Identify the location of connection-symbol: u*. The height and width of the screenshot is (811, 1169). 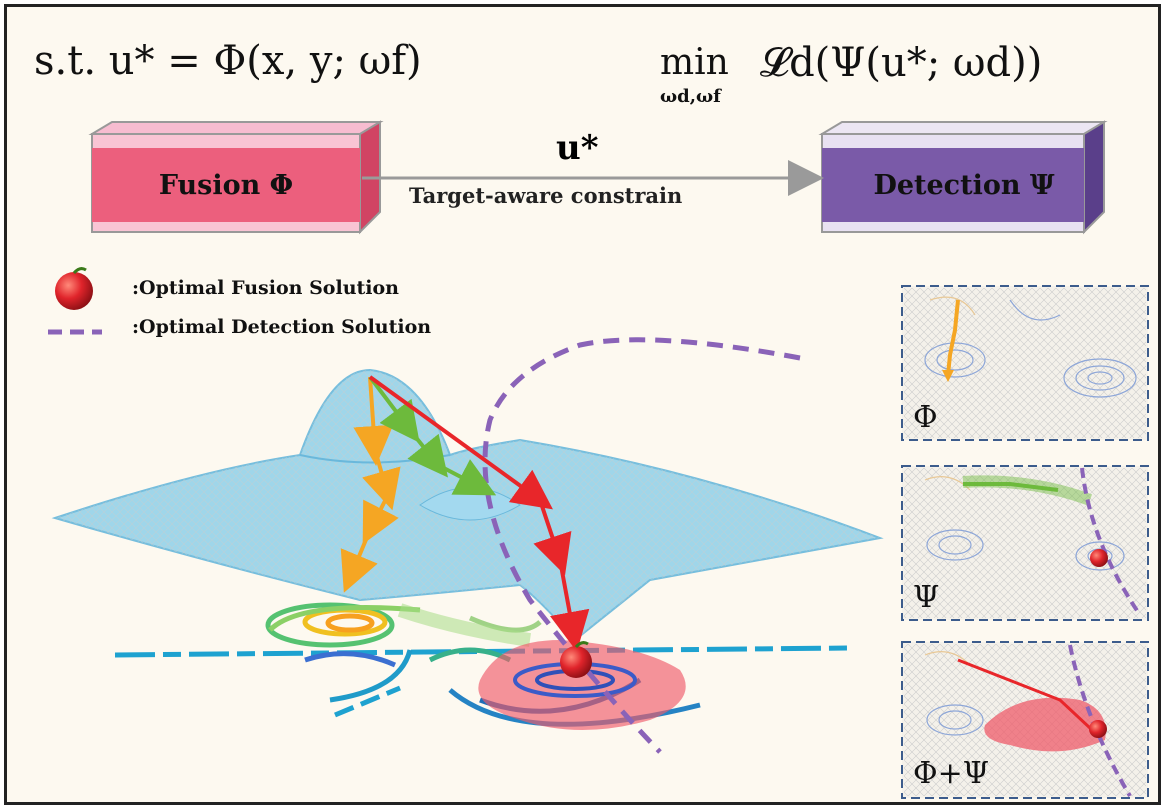
(577, 148).